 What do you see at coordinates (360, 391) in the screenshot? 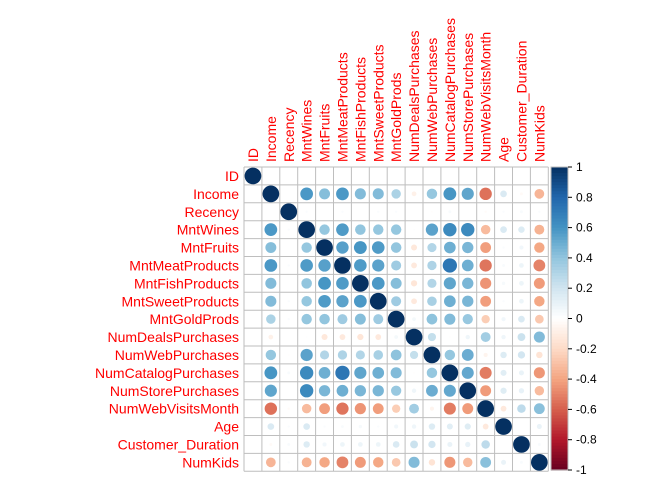
I see `corr-circle-numstorepurchases-mntfishproducts` at bounding box center [360, 391].